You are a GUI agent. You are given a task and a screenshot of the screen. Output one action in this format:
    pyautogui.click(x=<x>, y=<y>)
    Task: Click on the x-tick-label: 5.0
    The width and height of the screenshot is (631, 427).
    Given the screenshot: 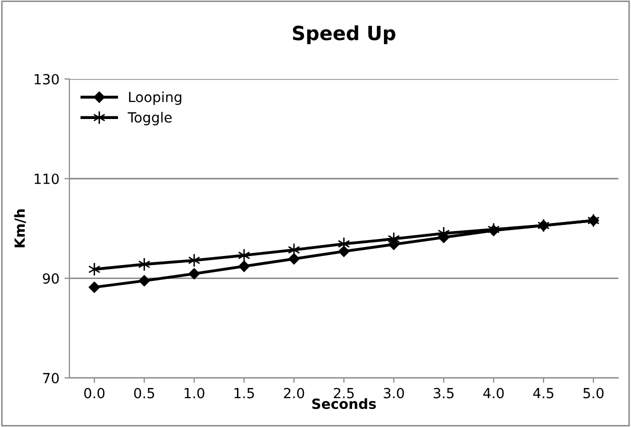 What is the action you would take?
    pyautogui.click(x=593, y=393)
    